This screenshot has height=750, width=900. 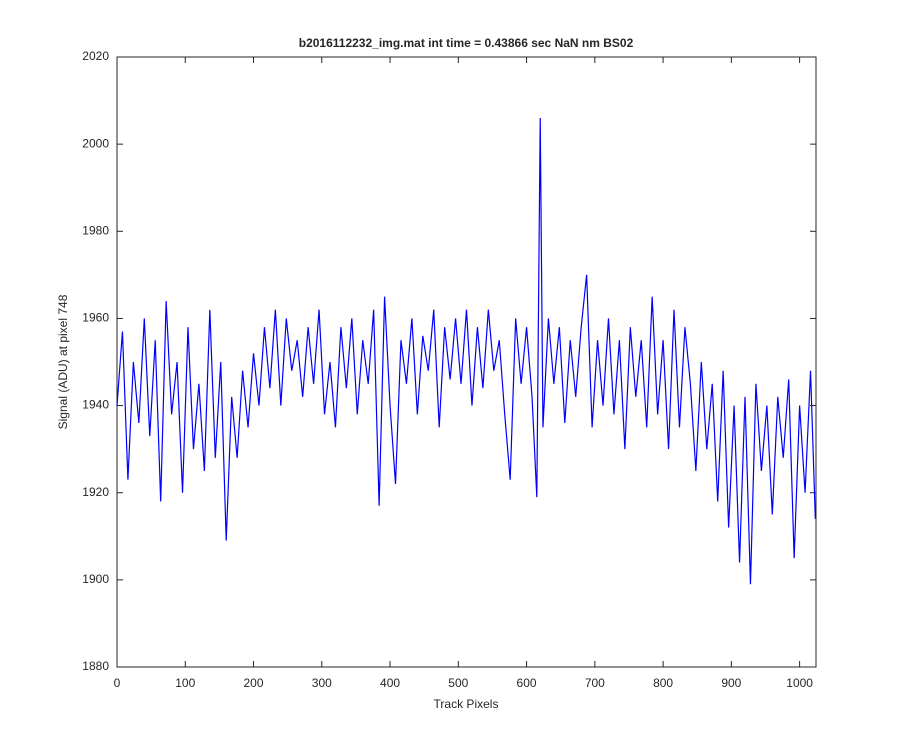 I want to click on y-tick-label: 1940, so click(x=95, y=405).